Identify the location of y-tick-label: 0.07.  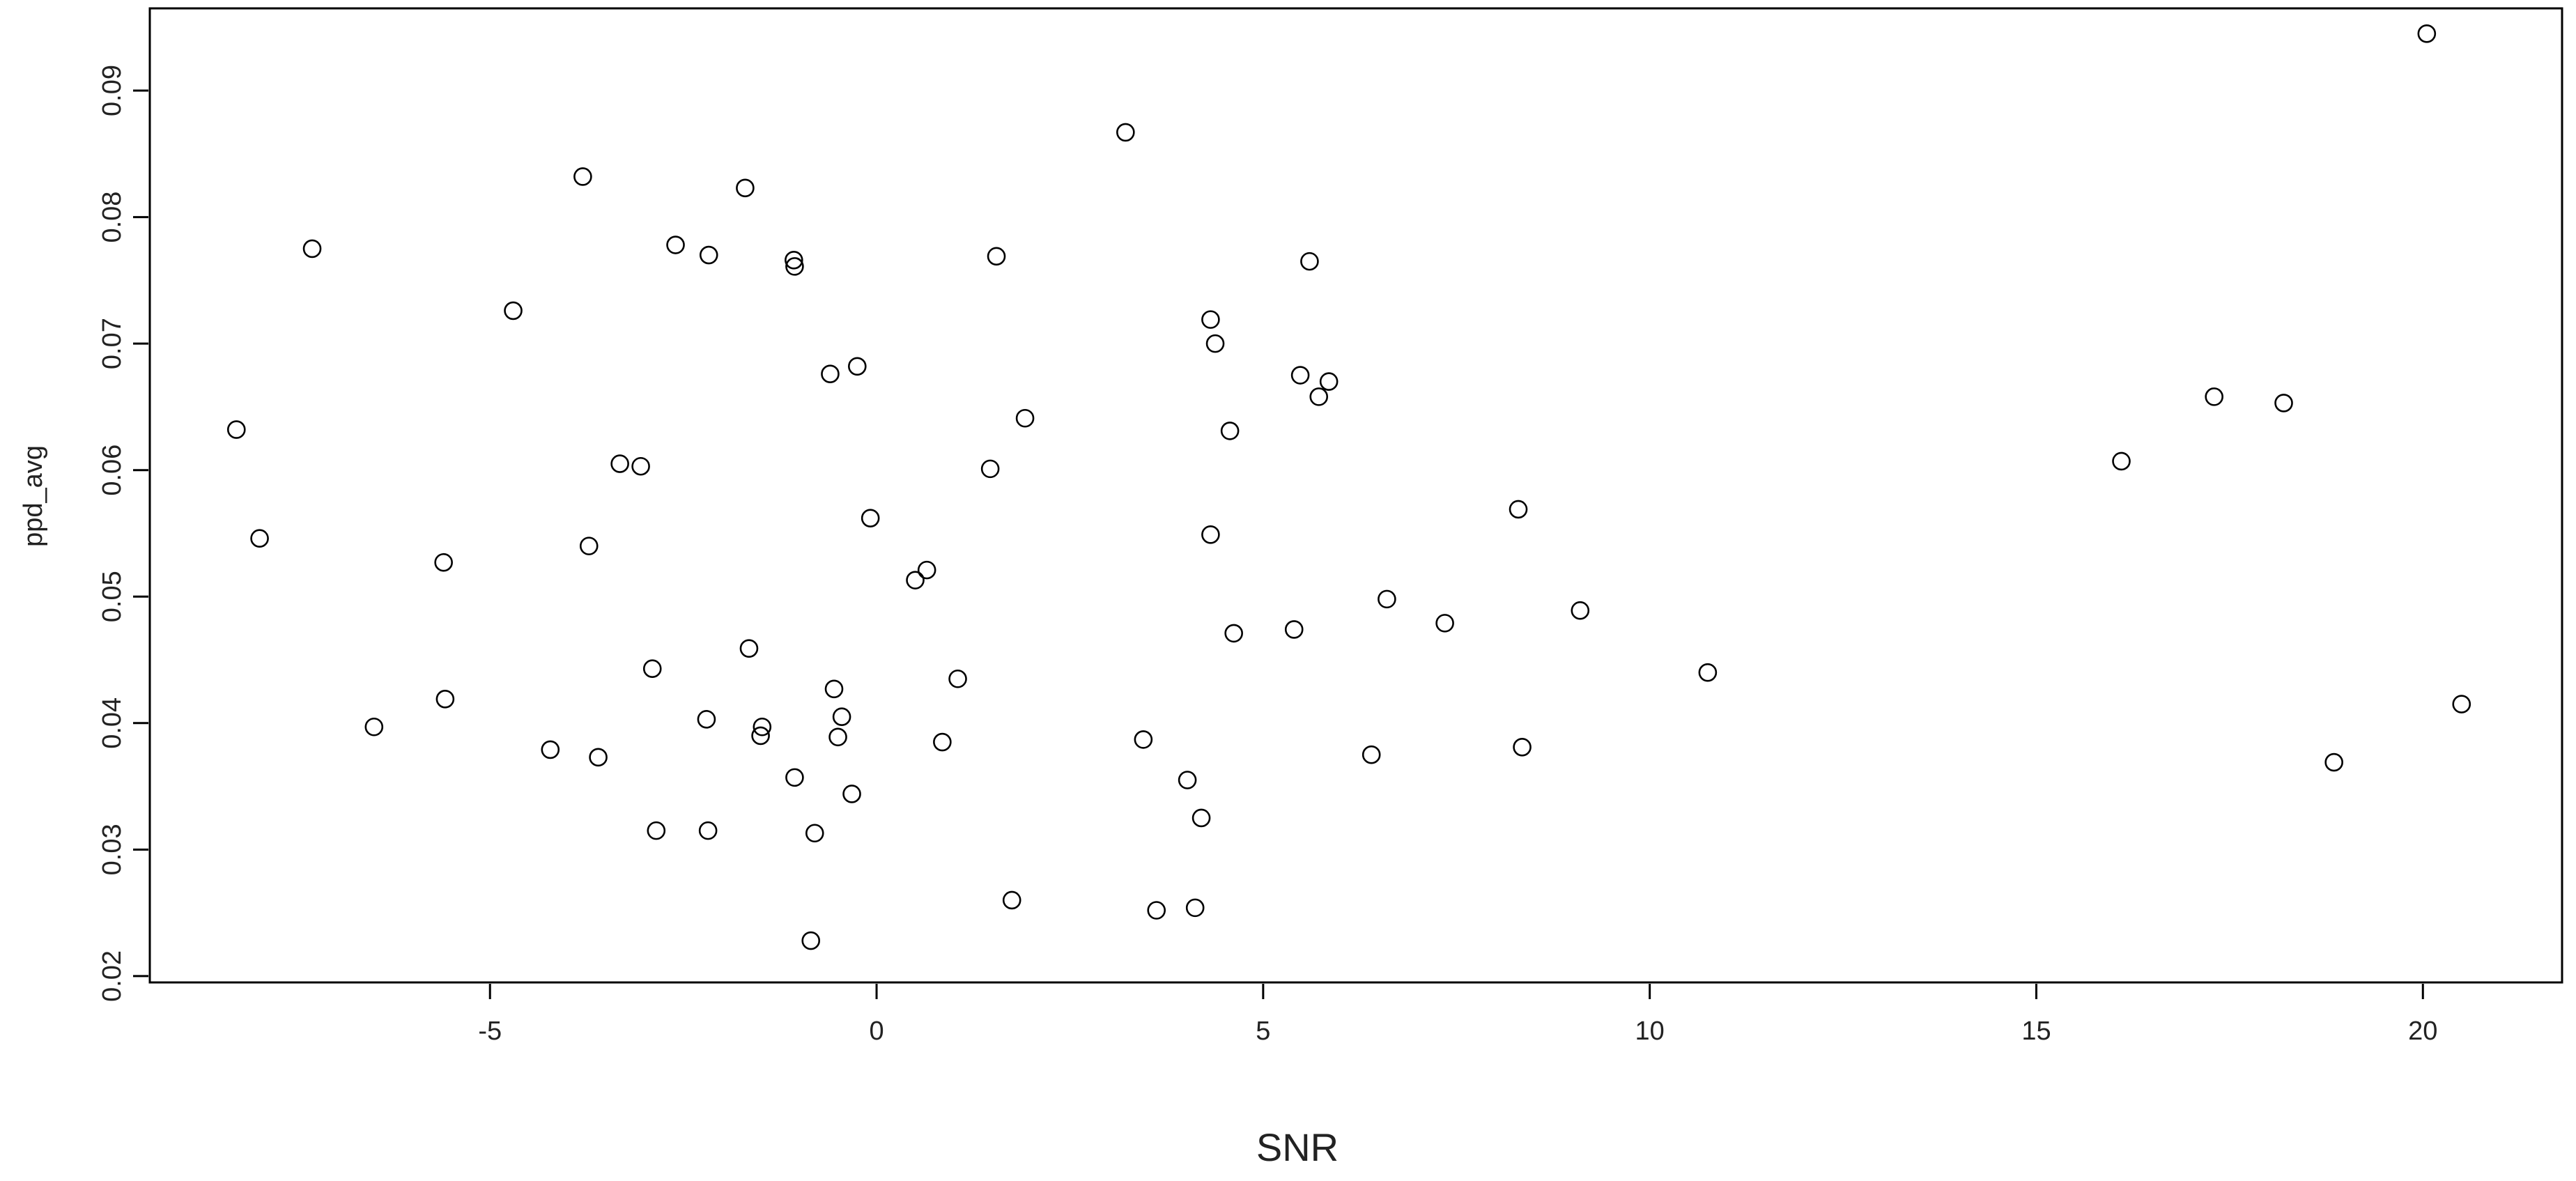
(112, 344).